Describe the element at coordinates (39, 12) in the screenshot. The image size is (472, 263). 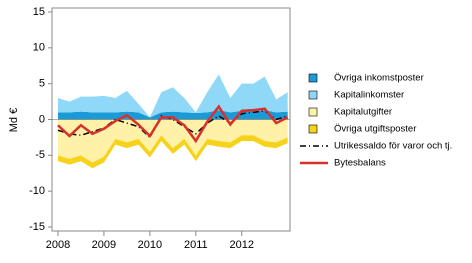
I see `y-tick-label: 15` at that location.